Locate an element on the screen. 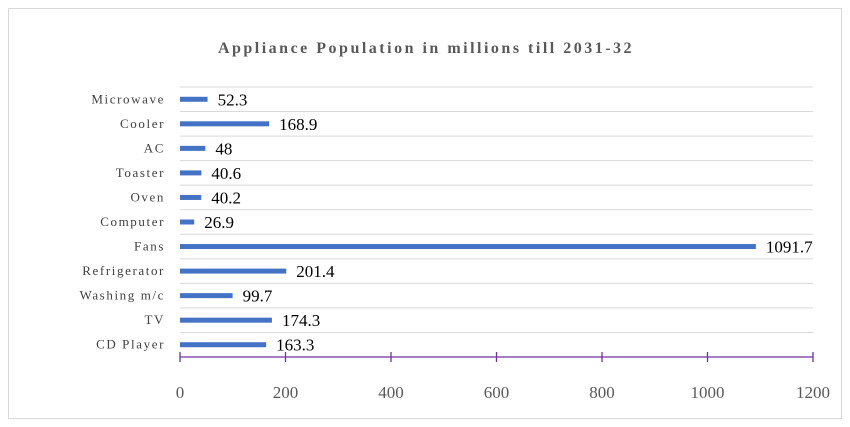  bar-ac is located at coordinates (193, 148).